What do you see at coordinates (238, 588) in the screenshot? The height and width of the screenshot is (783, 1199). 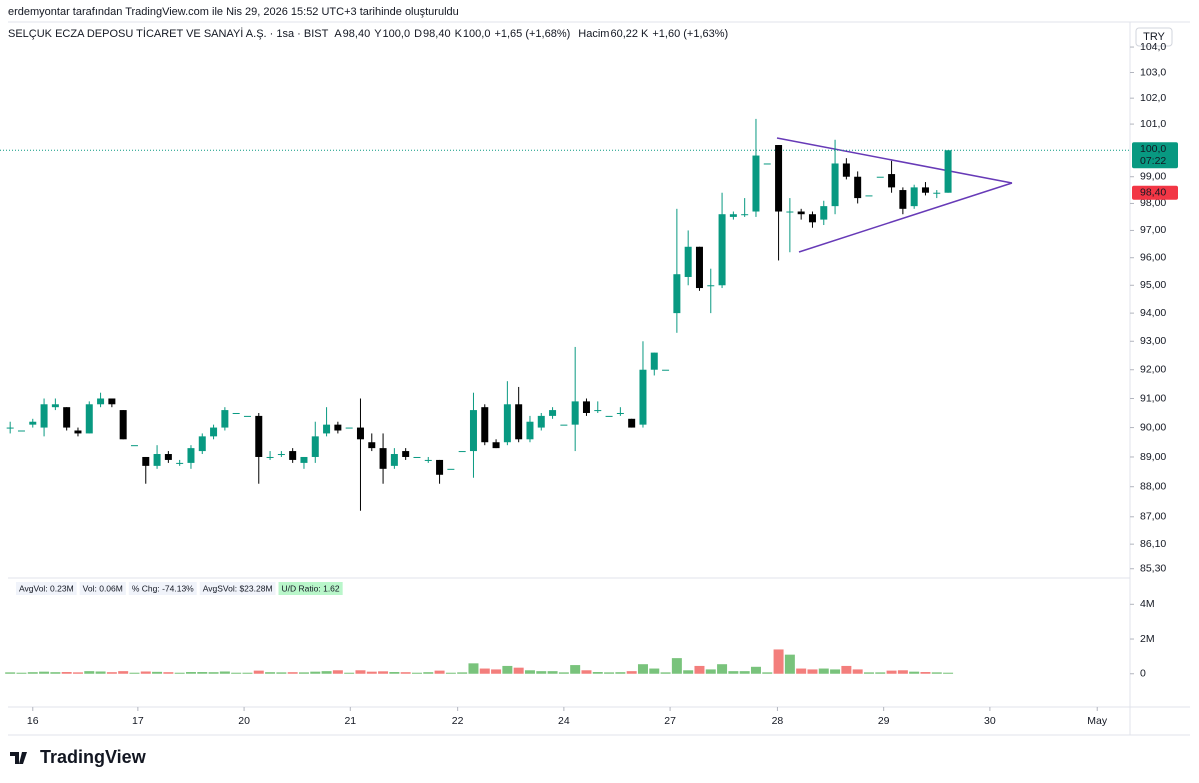 I see `volume-stat: AvgSVol: $23.28M` at bounding box center [238, 588].